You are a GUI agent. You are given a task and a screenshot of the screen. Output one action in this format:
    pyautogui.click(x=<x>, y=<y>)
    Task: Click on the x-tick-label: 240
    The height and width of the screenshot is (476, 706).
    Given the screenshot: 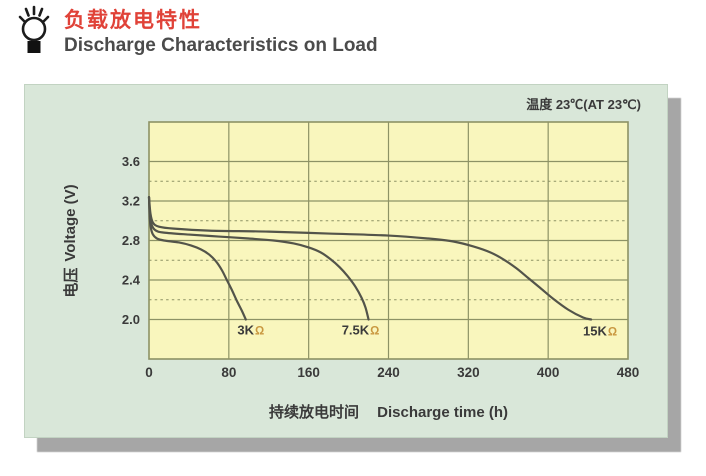 What is the action you would take?
    pyautogui.click(x=388, y=372)
    